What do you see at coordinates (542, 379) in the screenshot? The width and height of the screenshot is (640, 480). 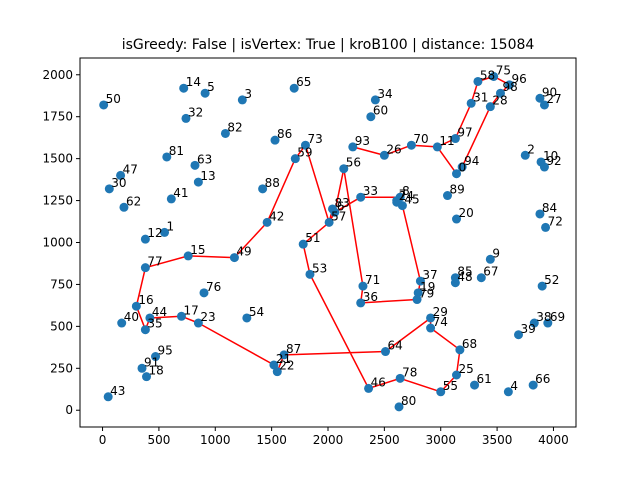 I see `point-label-66: 66` at bounding box center [542, 379].